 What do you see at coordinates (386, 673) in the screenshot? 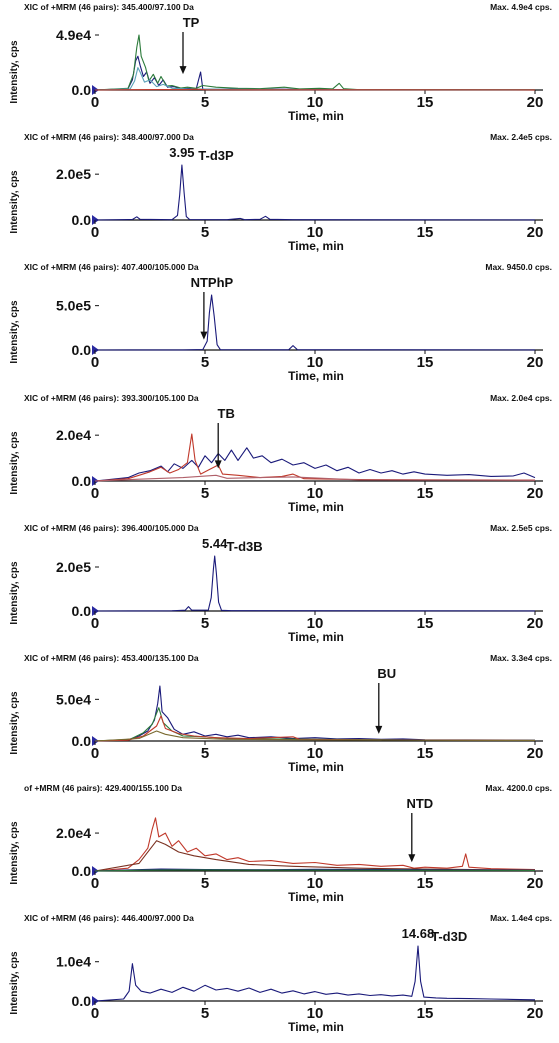
I see `compound-label: BU` at bounding box center [386, 673].